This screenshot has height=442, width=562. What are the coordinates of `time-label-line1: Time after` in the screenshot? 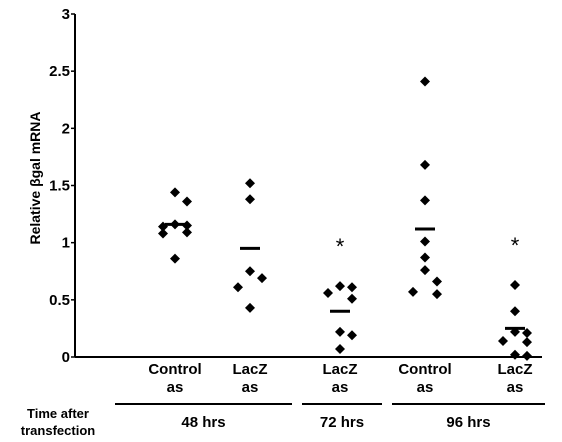 It's located at (58, 413).